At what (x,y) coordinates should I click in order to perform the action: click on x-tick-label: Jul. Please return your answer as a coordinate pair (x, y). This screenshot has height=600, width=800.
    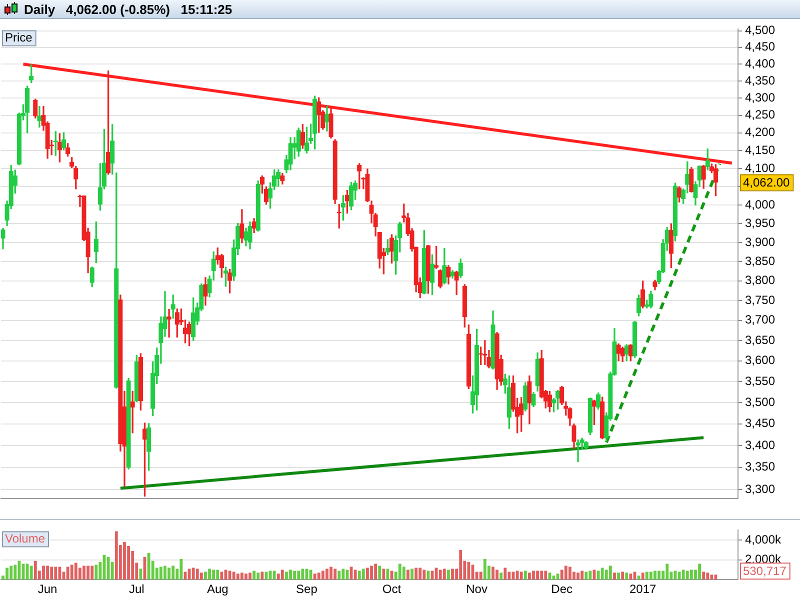
    Looking at the image, I should click on (136, 589).